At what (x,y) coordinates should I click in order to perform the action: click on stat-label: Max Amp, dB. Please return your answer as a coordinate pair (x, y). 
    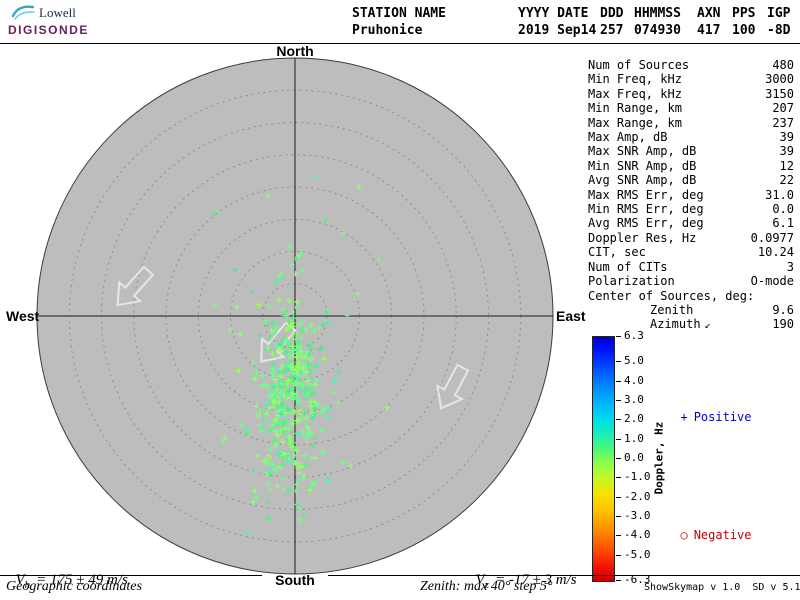
    Looking at the image, I should click on (628, 137).